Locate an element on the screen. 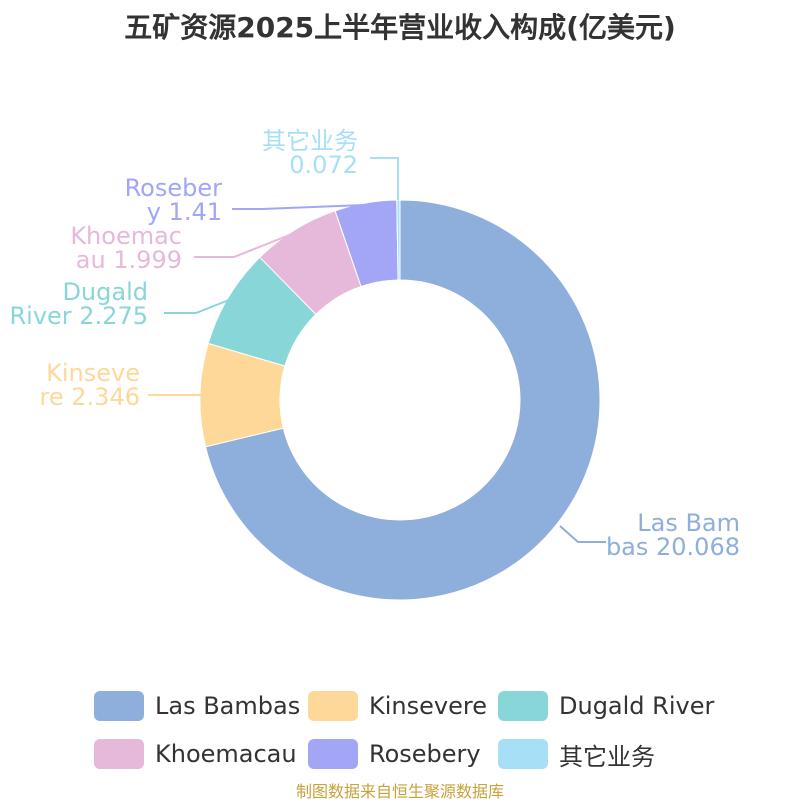 This screenshot has width=800, height=802. legend-label: Khoemacau is located at coordinates (226, 754).